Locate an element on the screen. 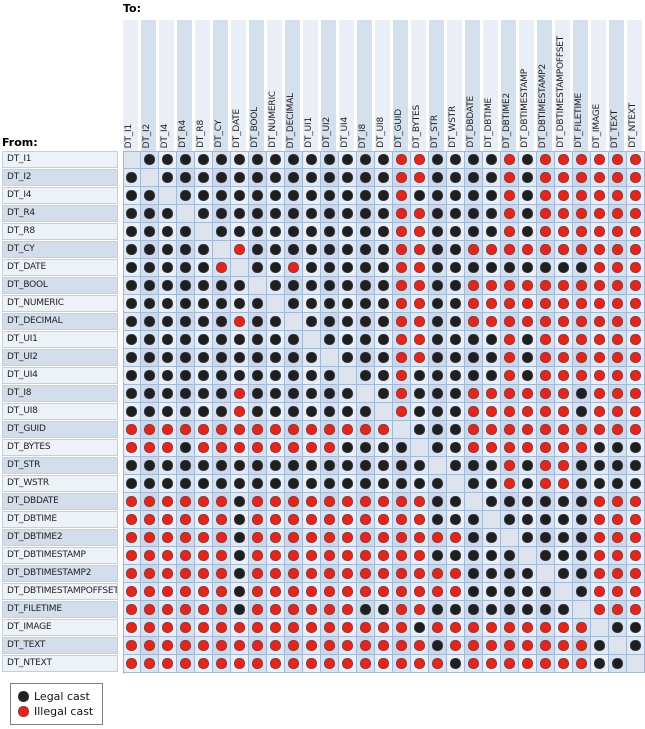  cell-DT_NUMERIC-to-DT_UI2 is located at coordinates (330, 304).